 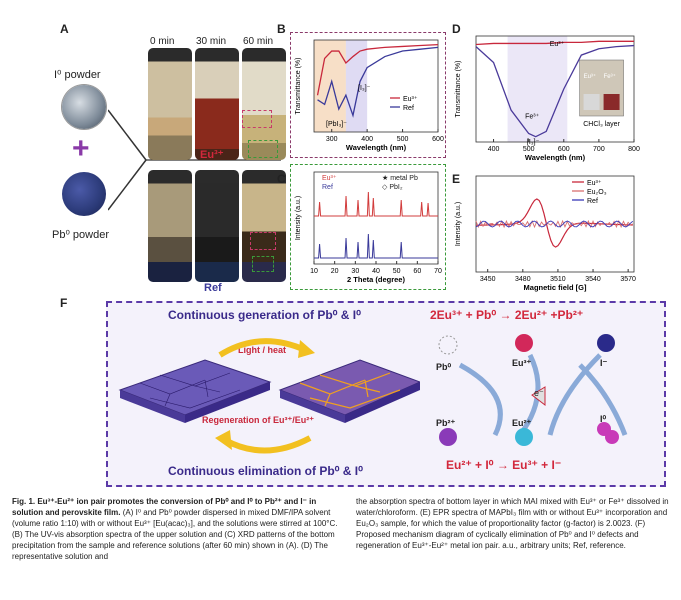 I want to click on legend-label: ◇ PbI₂, so click(x=392, y=187).